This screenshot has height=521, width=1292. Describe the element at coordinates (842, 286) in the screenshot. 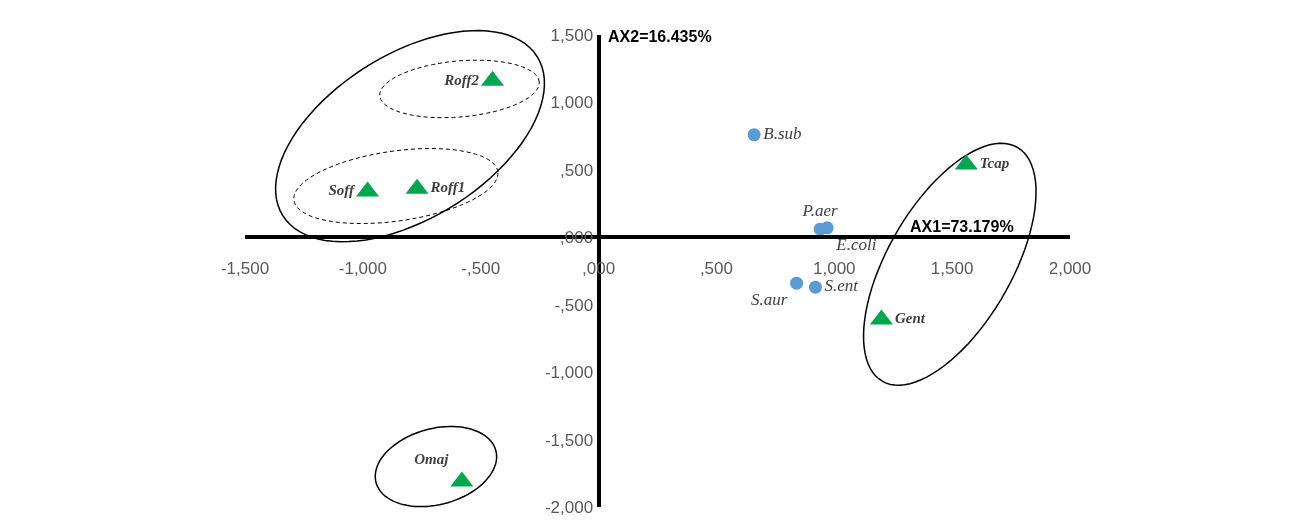

I see `data-label: S.ent` at that location.